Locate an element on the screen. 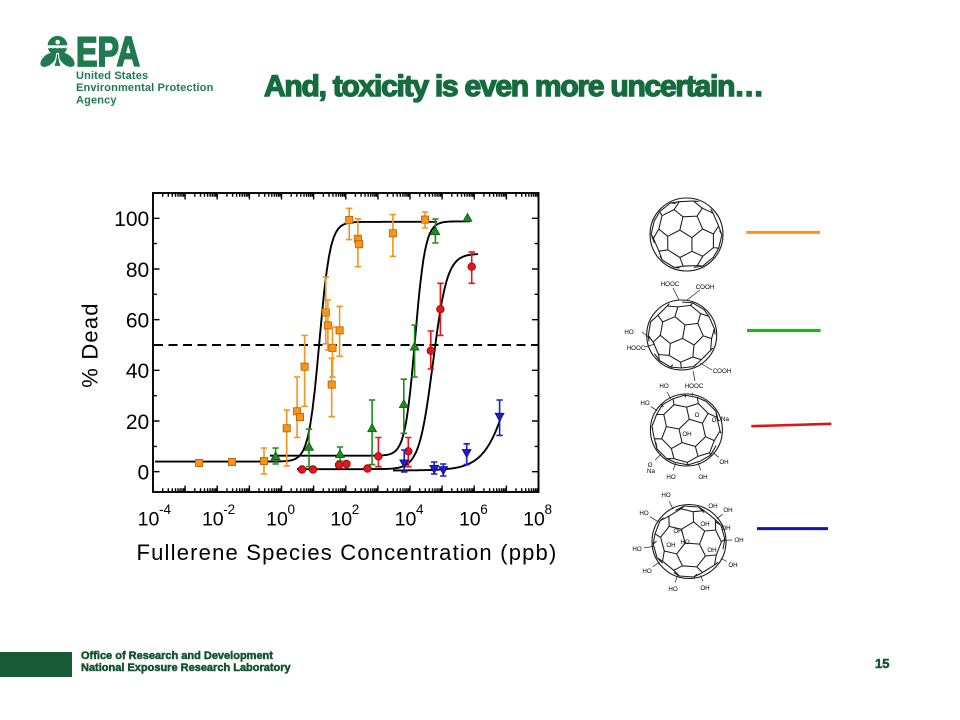 The height and width of the screenshot is (720, 960). svg-text: 8 is located at coordinates (549, 509).